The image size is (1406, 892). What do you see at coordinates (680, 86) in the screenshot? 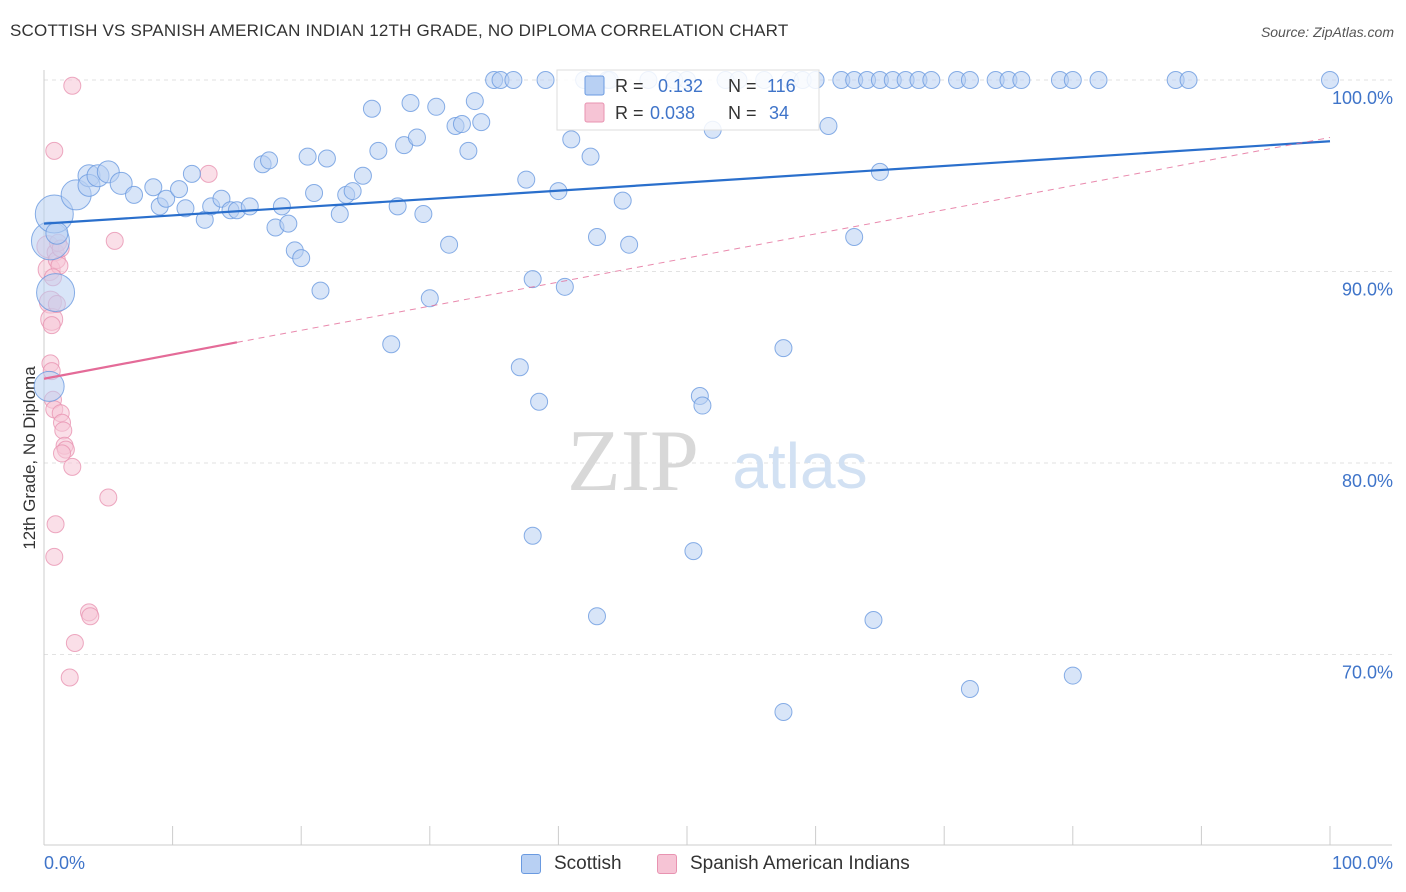
I see `stats-r-value: 0.132` at bounding box center [680, 86].